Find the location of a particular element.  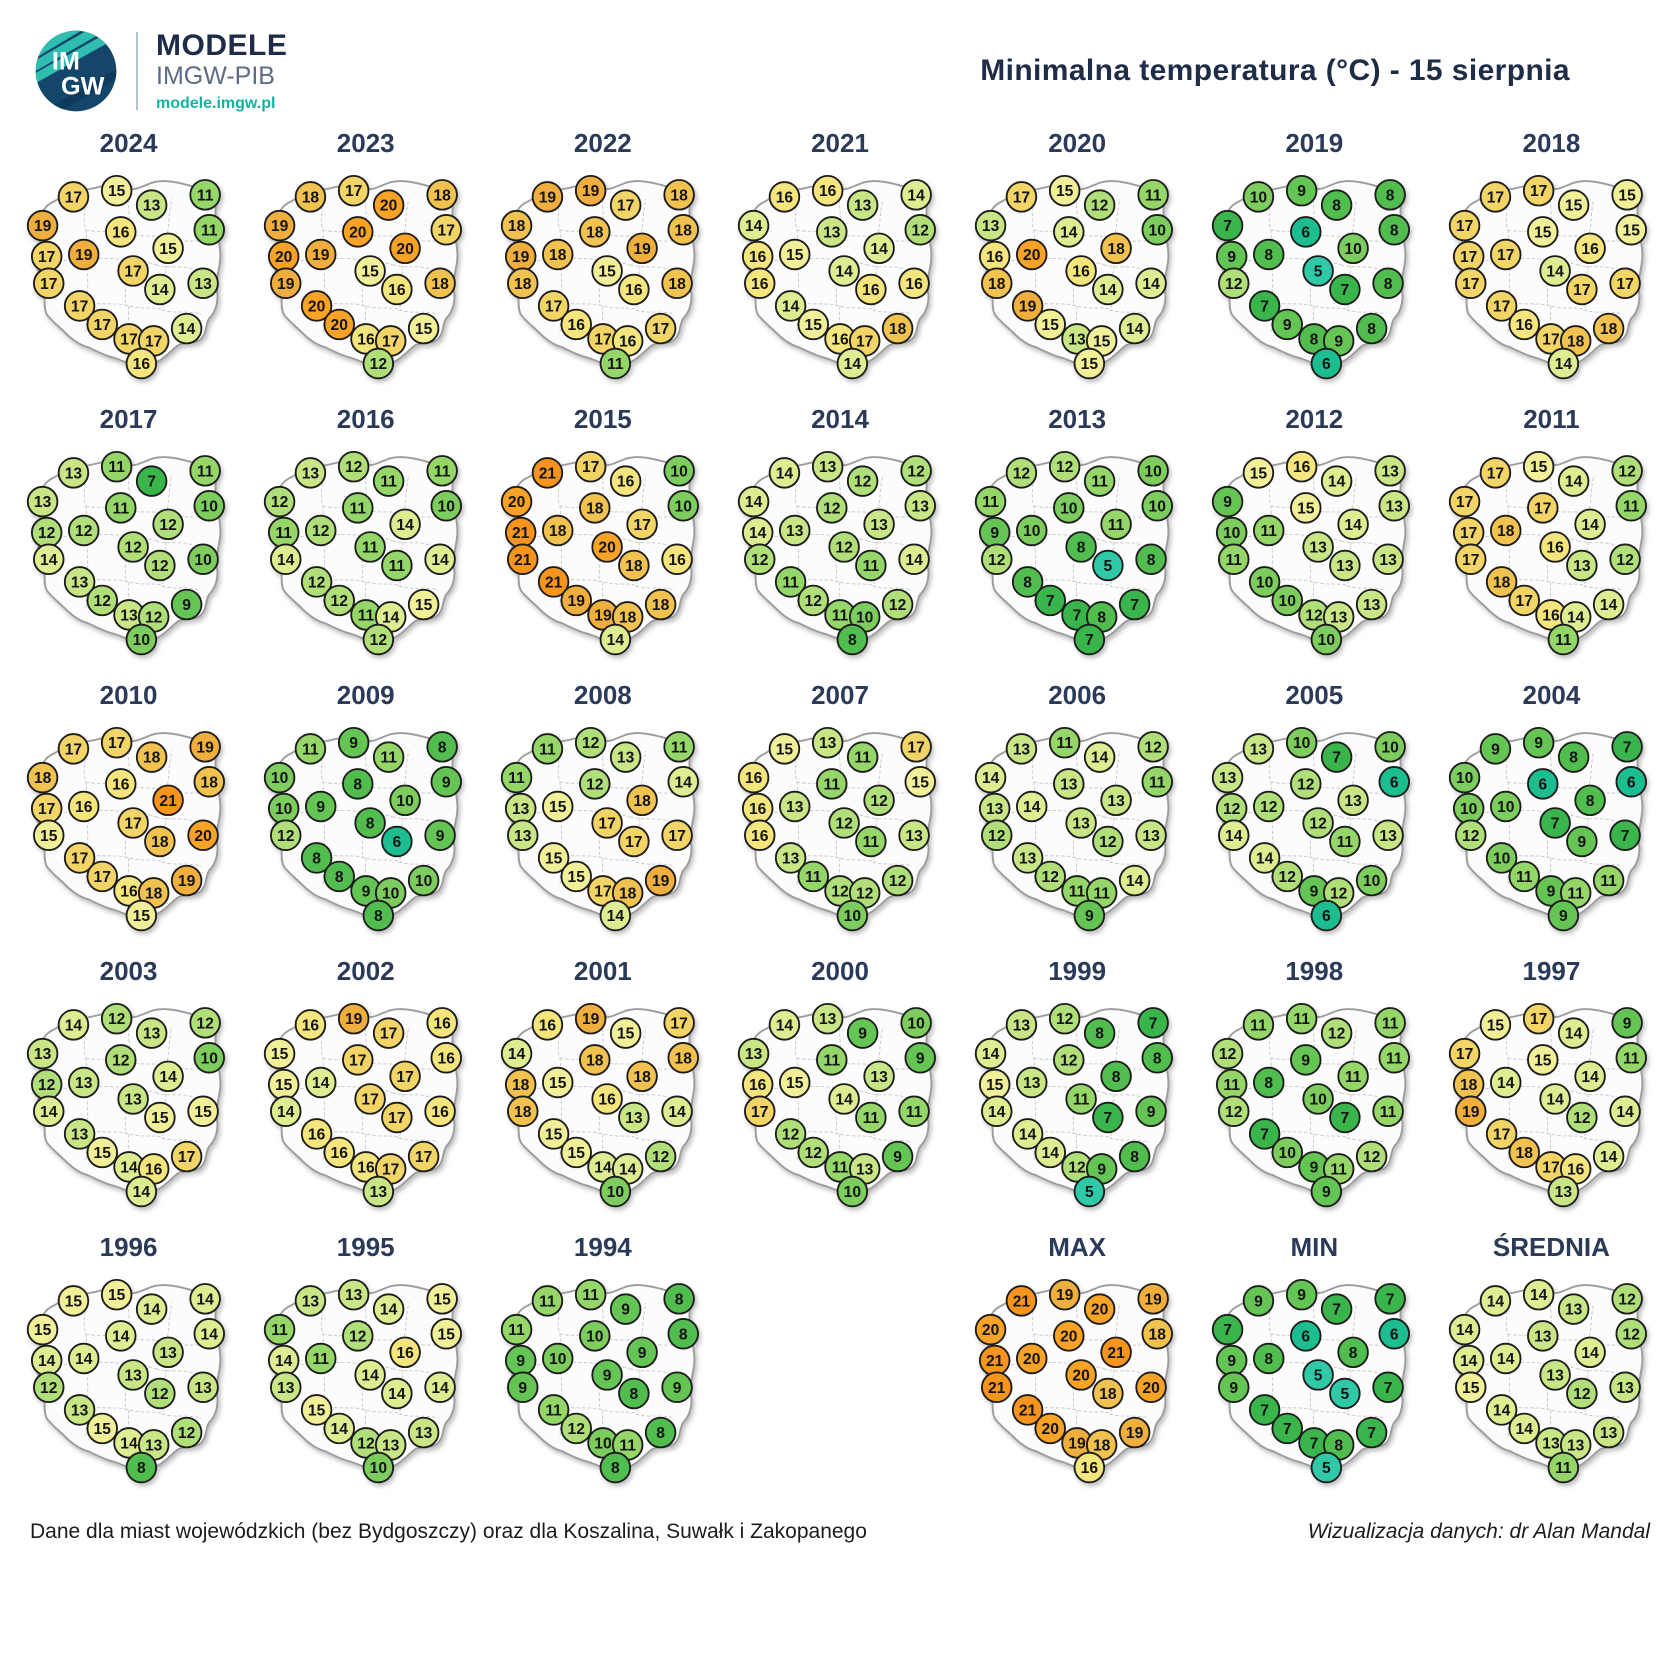

city-marker-poznan: 20 is located at coordinates (1032, 254).